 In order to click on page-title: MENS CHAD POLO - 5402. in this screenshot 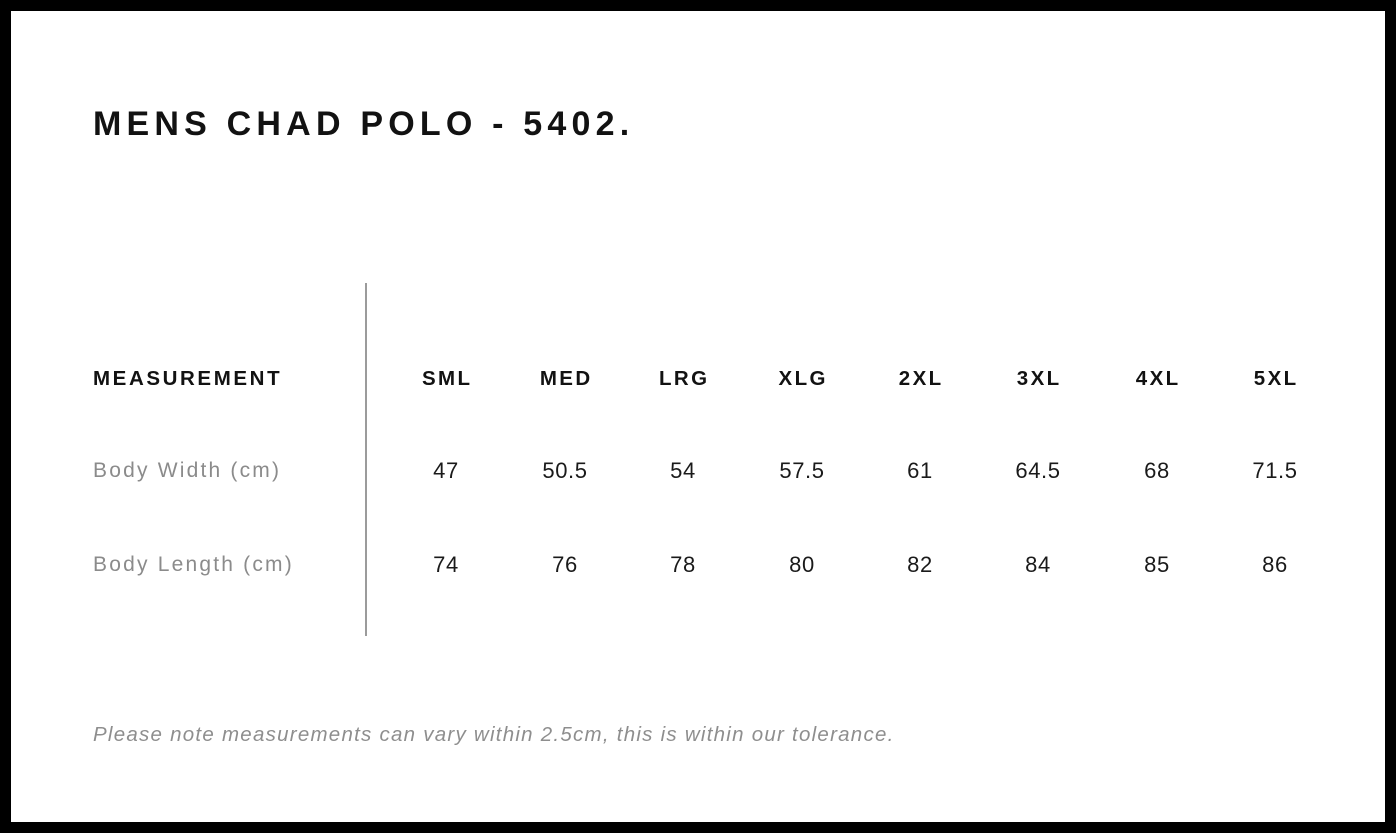, I will do `click(364, 124)`.